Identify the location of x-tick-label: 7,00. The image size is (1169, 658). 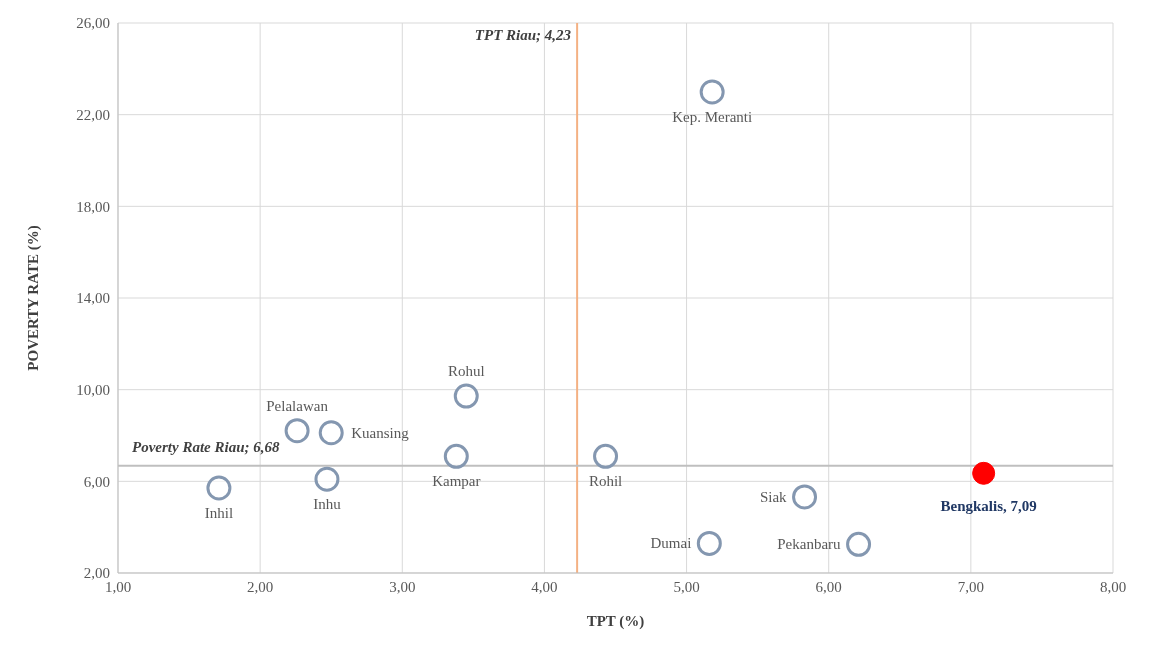
(970, 586).